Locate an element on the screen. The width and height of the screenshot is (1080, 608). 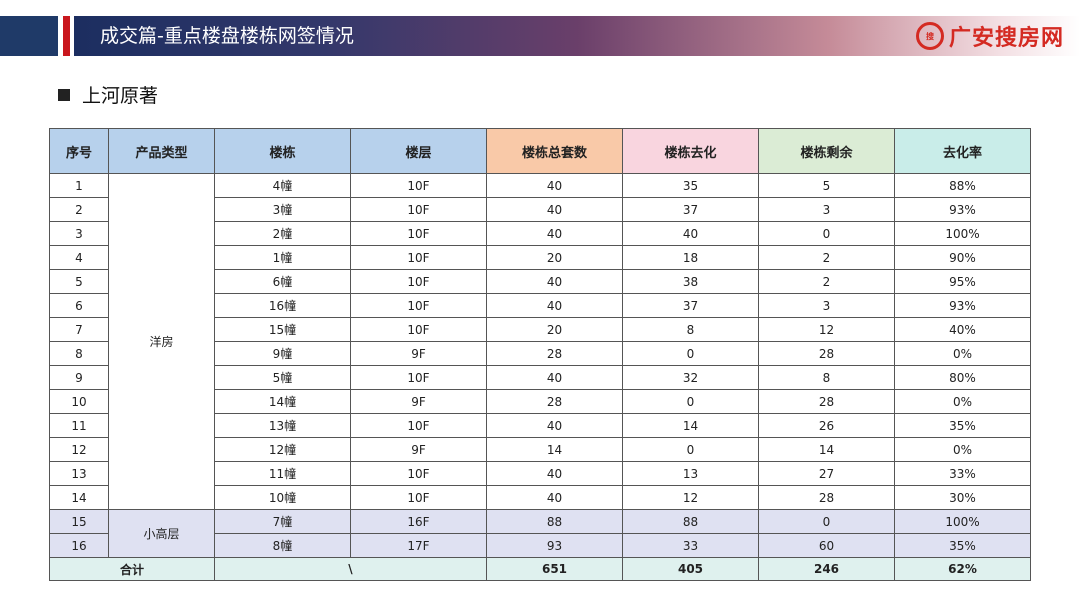
remaining-cell: 26 is located at coordinates (826, 425).